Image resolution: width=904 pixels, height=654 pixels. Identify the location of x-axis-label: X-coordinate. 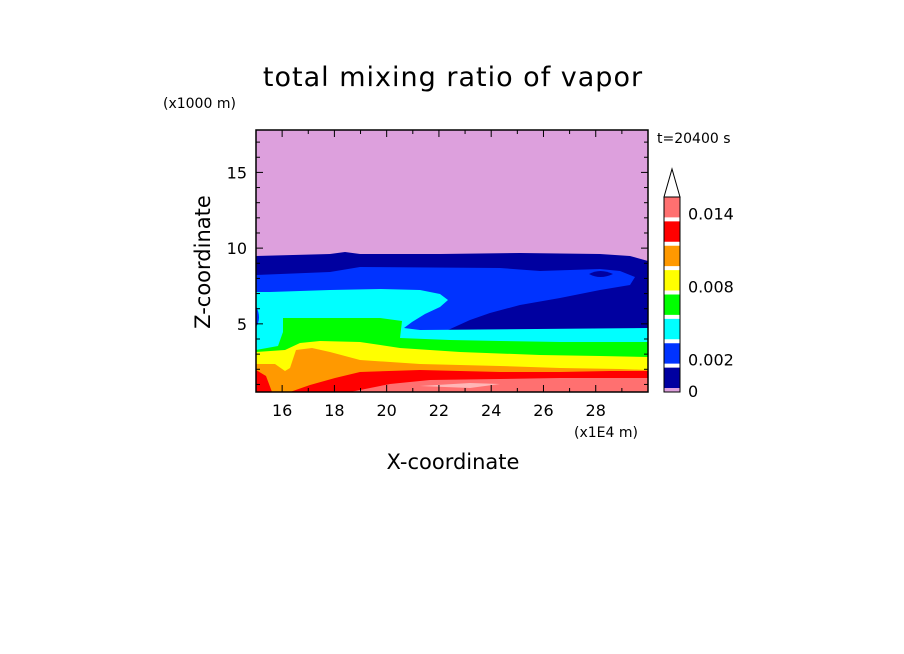
(453, 462).